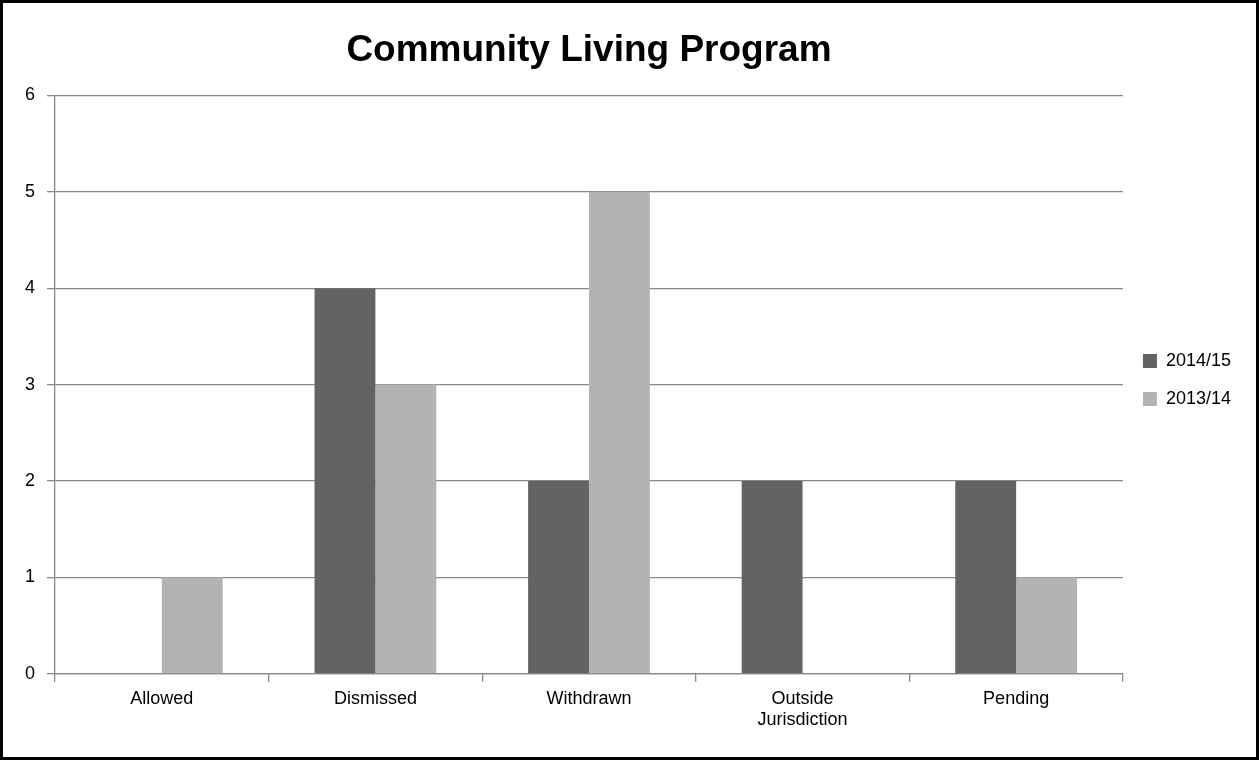 The width and height of the screenshot is (1259, 760). Describe the element at coordinates (162, 697) in the screenshot. I see `x-tick-label: Allowed` at that location.